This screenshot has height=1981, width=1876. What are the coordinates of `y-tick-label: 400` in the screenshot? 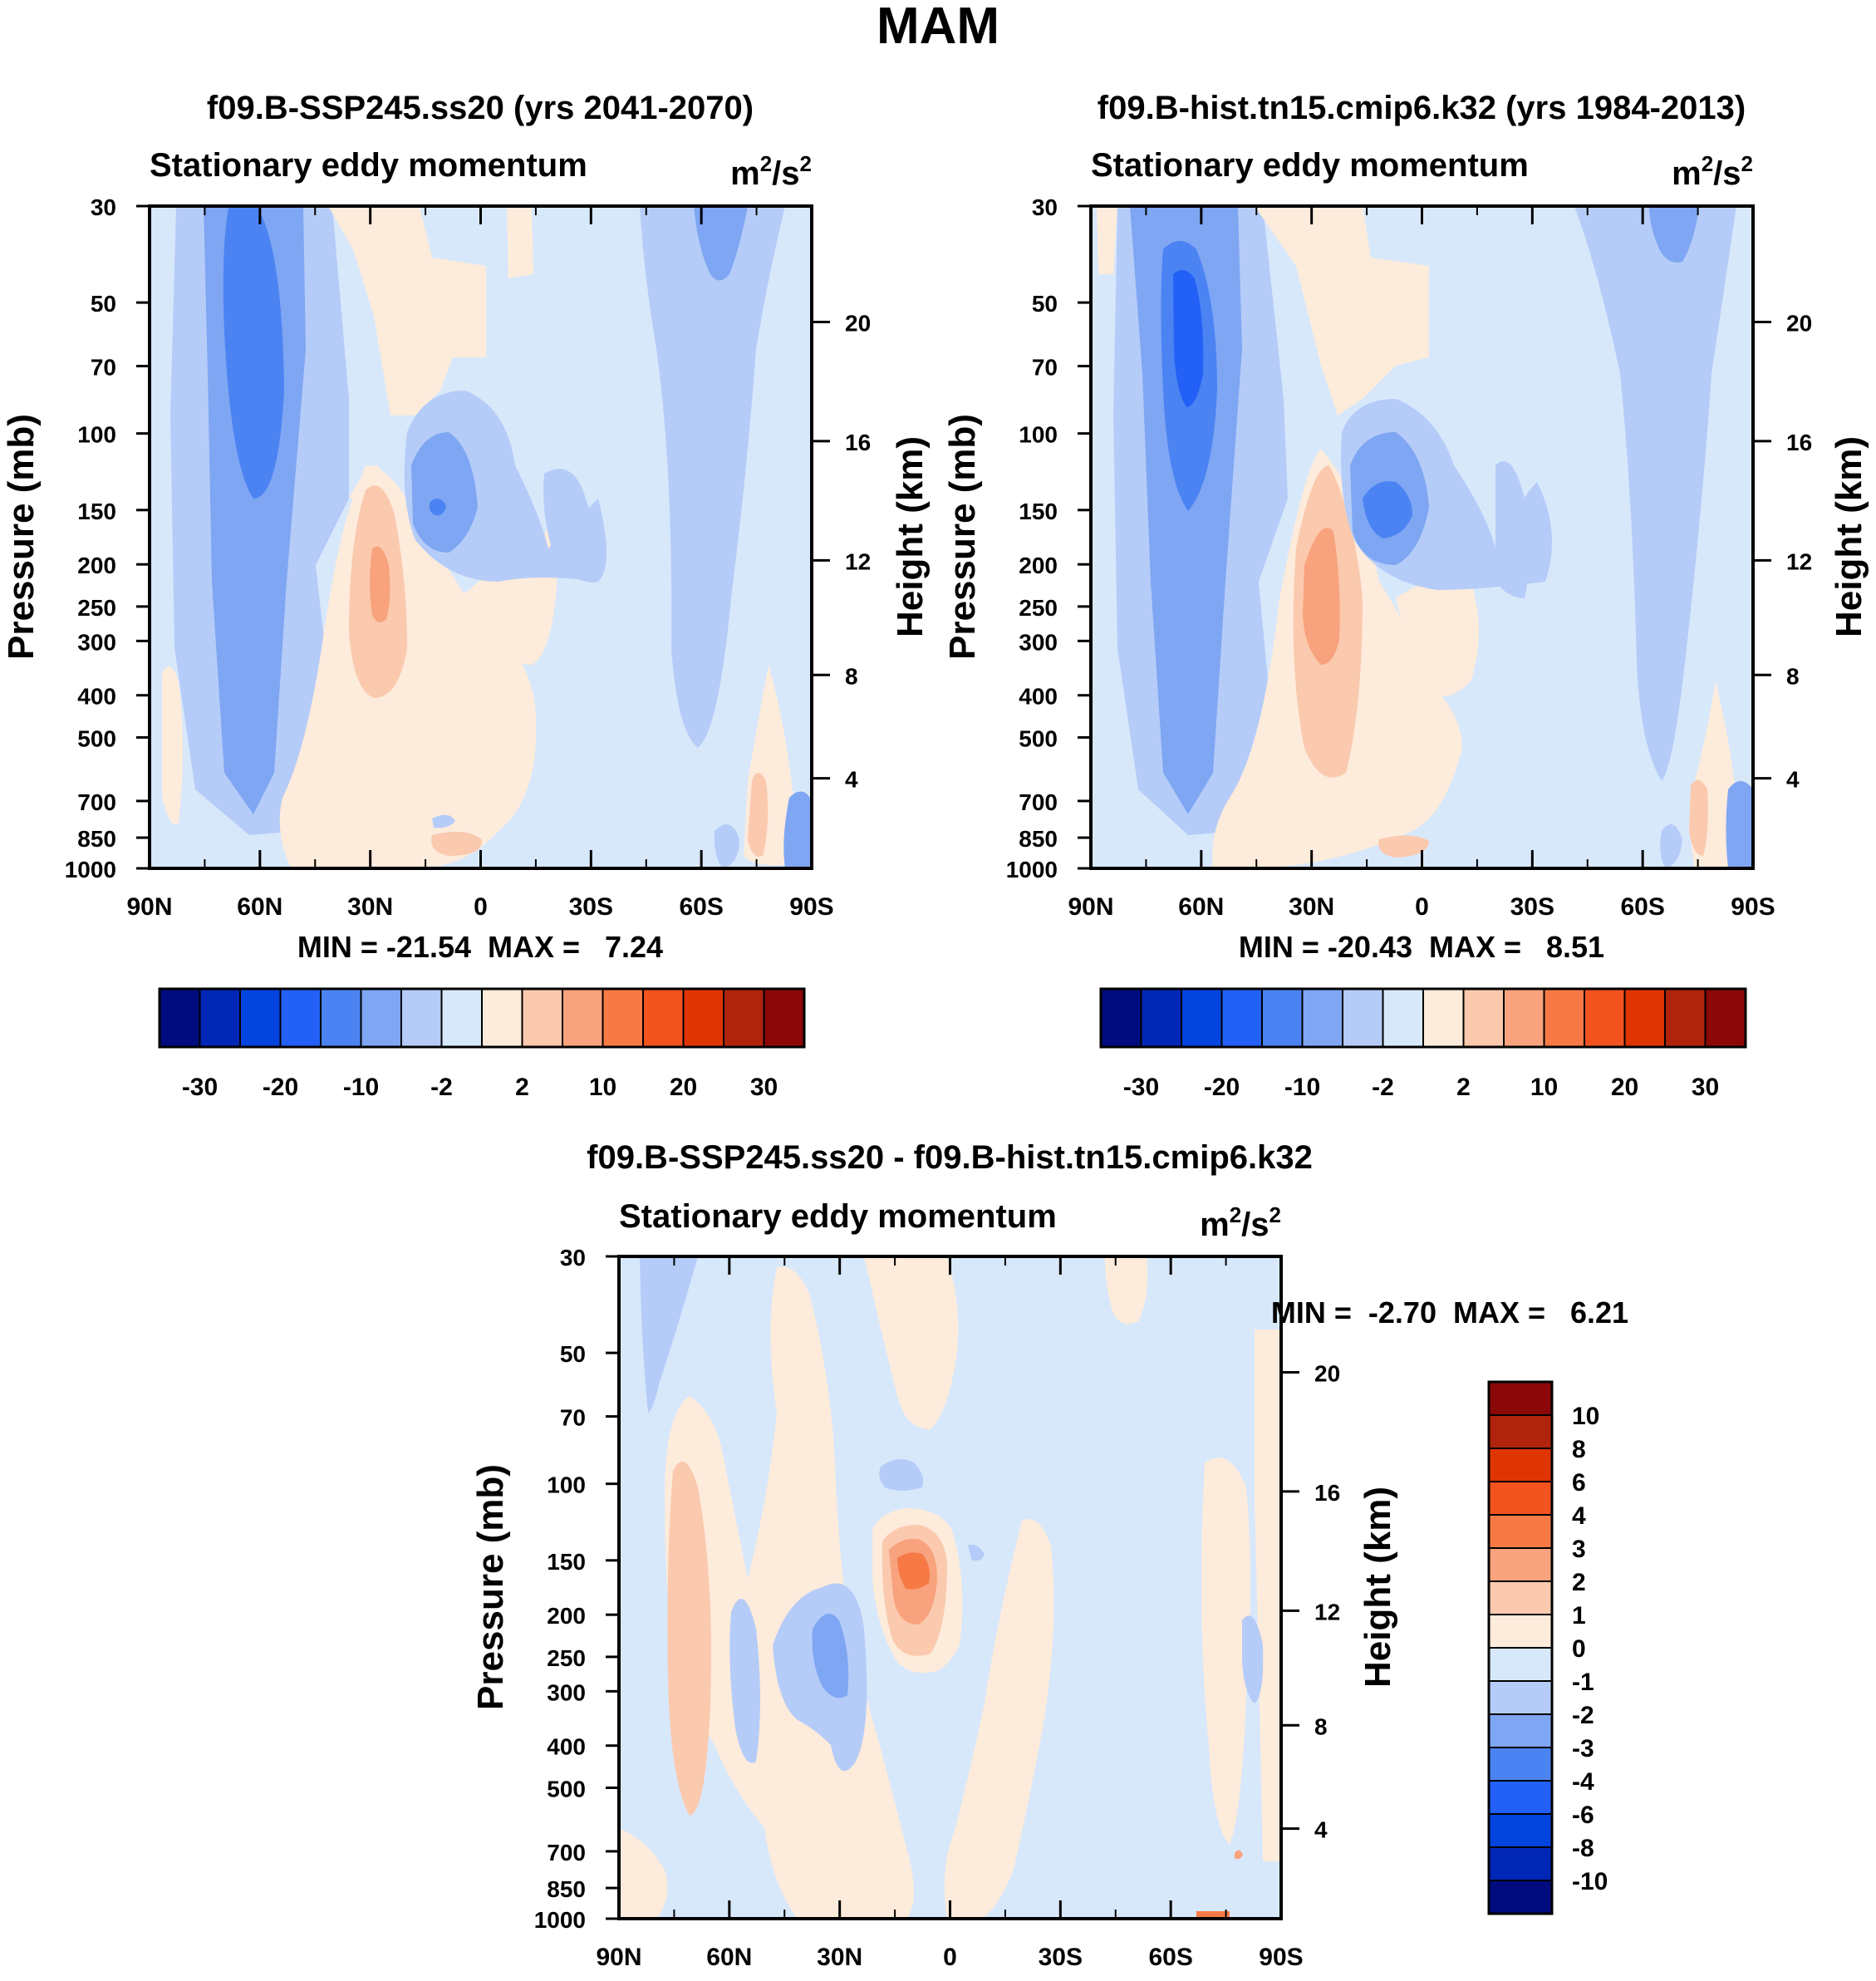 It's located at (96, 697).